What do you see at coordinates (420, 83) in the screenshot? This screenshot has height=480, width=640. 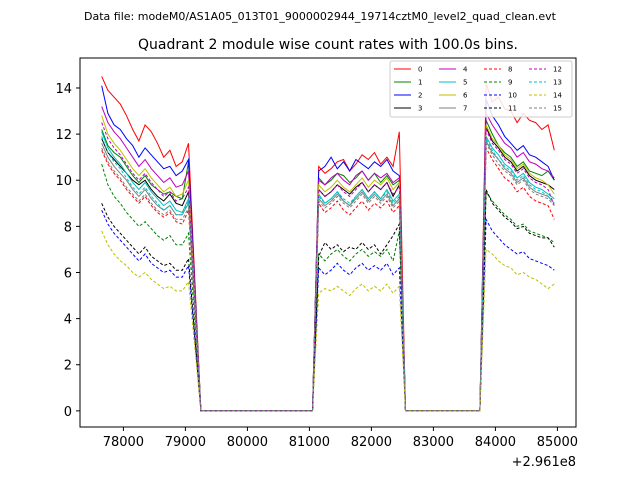 I see `legend-entry-label: 1` at bounding box center [420, 83].